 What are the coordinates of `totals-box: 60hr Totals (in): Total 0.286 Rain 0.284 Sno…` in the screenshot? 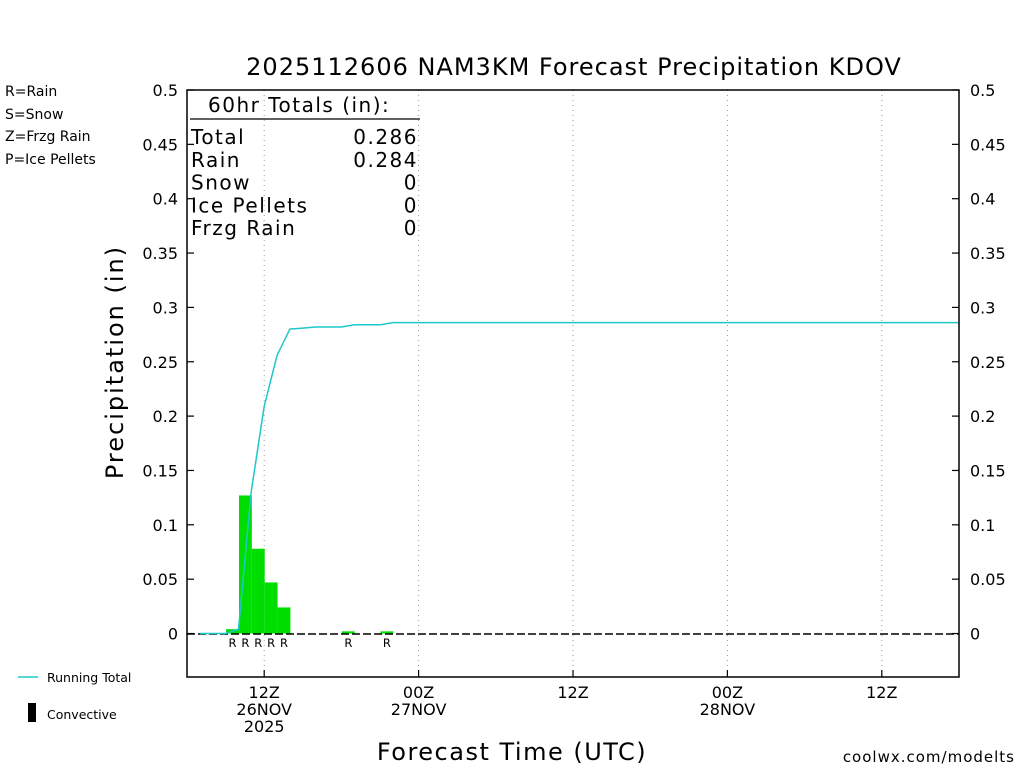 It's located at (305, 166).